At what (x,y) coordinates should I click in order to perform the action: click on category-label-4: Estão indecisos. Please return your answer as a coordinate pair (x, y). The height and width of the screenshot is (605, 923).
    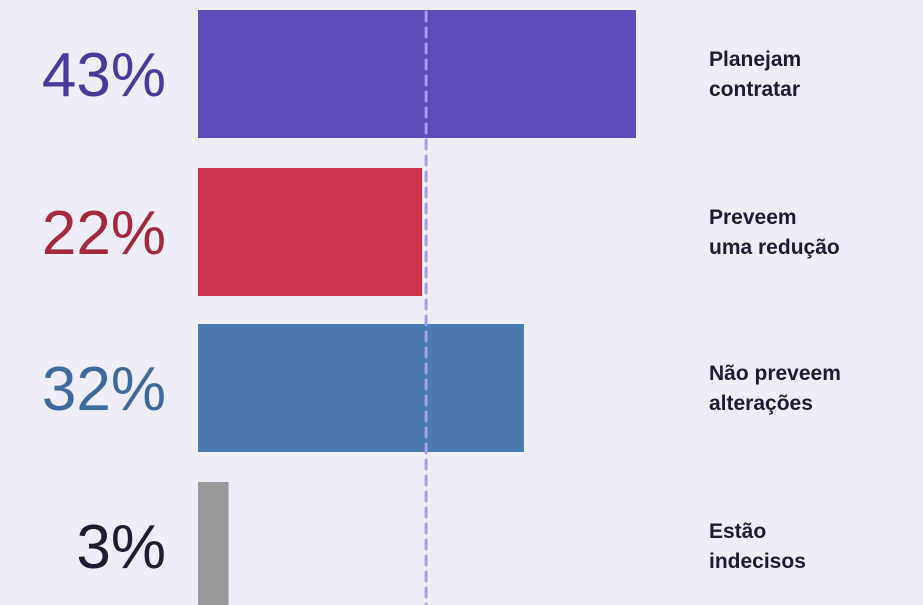
    Looking at the image, I should click on (757, 546).